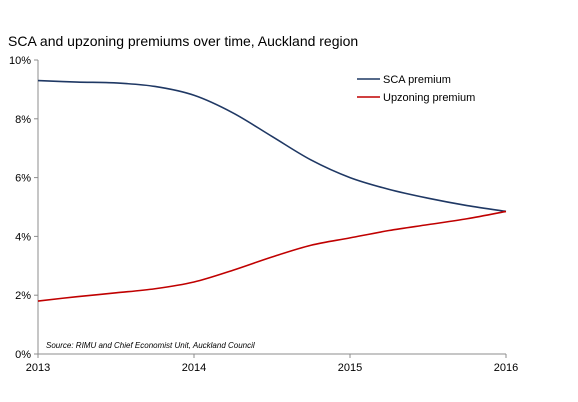 The width and height of the screenshot is (578, 402). I want to click on y-tick-label: 8%, so click(23, 120).